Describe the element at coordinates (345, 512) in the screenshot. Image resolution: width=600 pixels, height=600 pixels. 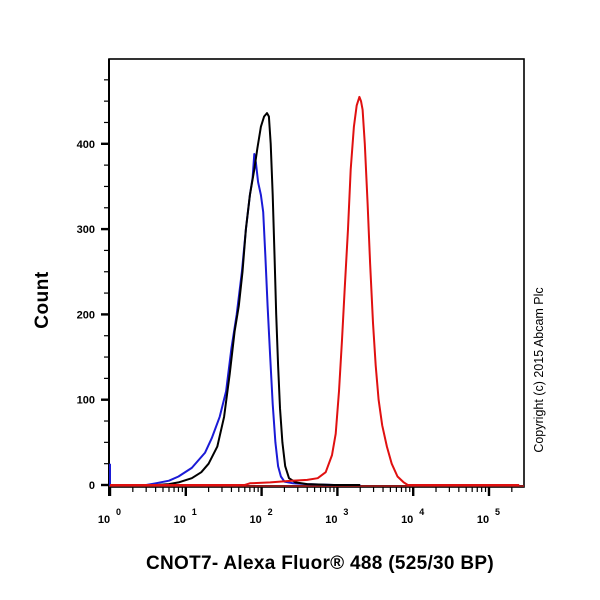
I see `svg-text: 3` at that location.